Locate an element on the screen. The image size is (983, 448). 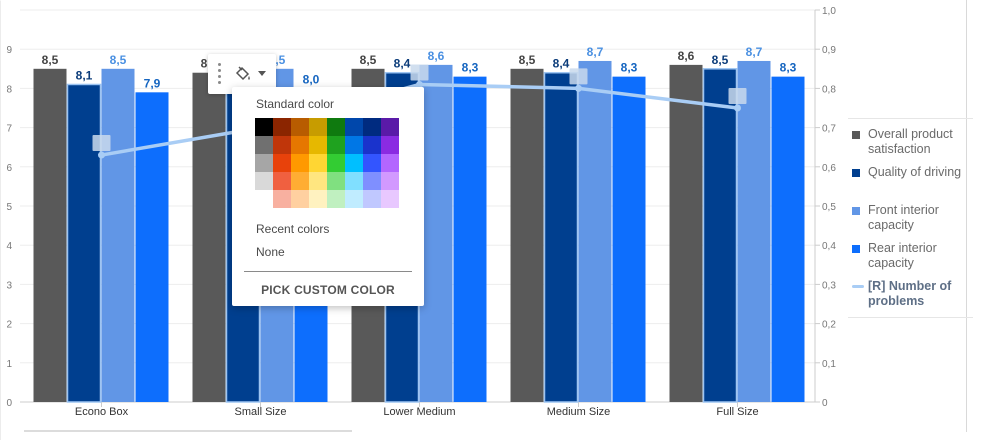
popup-divider is located at coordinates (328, 271).